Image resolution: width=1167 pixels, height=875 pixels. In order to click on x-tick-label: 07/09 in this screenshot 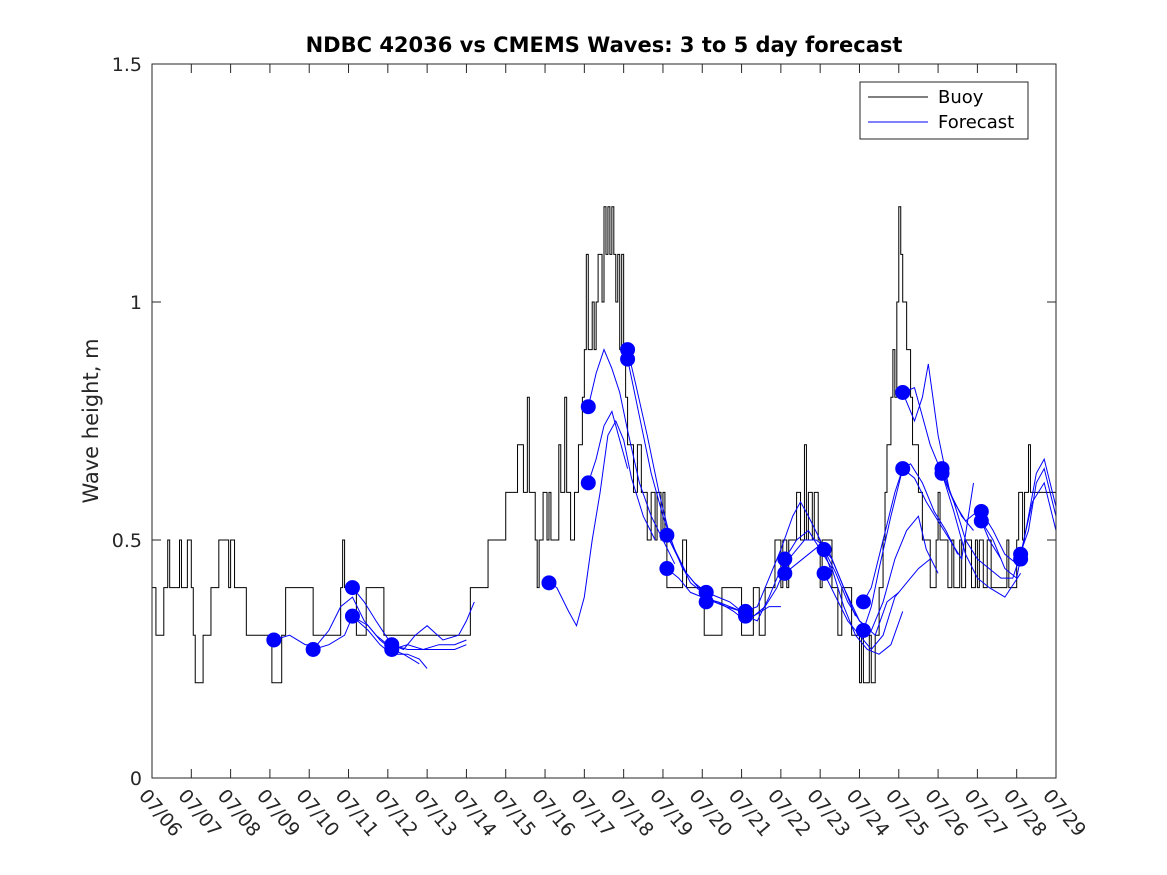, I will do `click(278, 813)`.